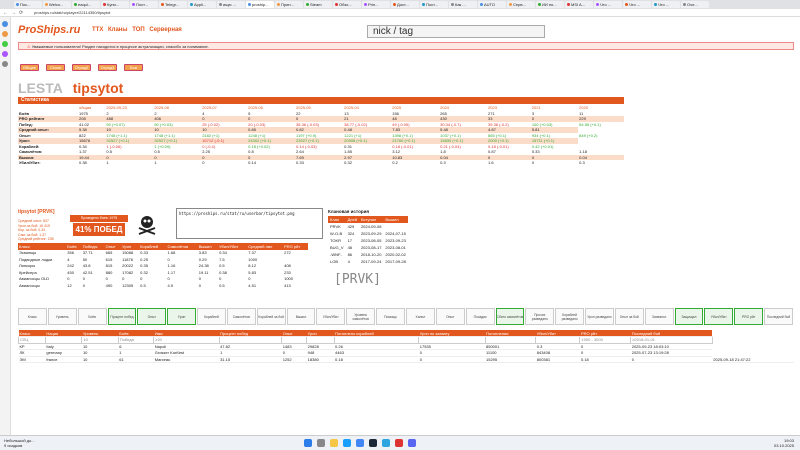 The height and width of the screenshot is (450, 800). Describe the element at coordinates (21, 13) in the screenshot. I see `reload-icon: ⟳` at that location.